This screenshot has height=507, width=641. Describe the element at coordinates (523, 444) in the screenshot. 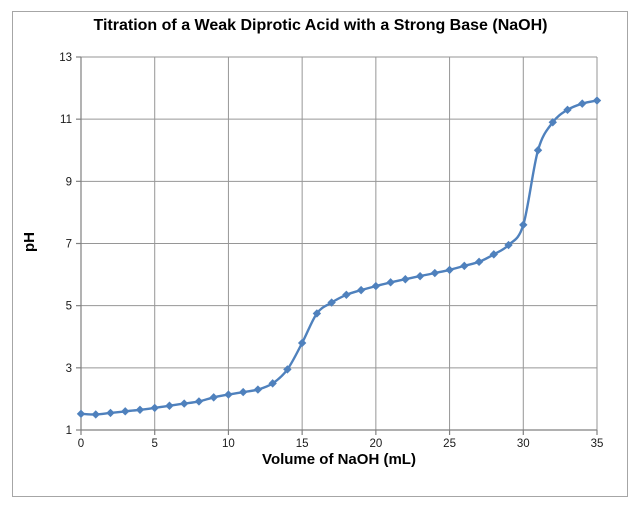

I see `x-tick-label: 30` at that location.